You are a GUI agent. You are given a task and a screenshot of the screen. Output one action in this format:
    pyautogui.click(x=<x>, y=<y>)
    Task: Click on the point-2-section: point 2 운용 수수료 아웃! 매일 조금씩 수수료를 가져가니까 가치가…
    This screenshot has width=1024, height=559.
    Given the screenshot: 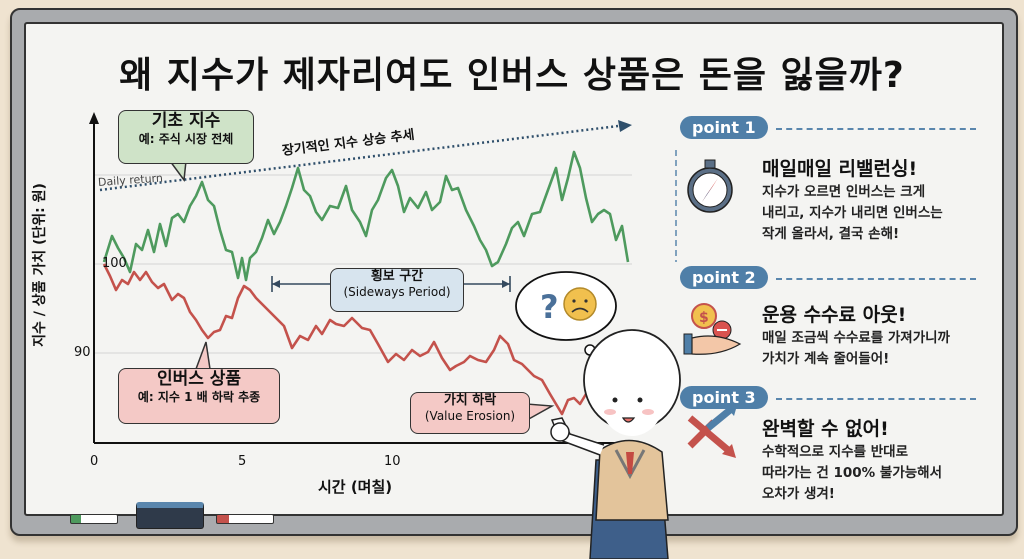 What is the action you would take?
    pyautogui.click(x=840, y=326)
    